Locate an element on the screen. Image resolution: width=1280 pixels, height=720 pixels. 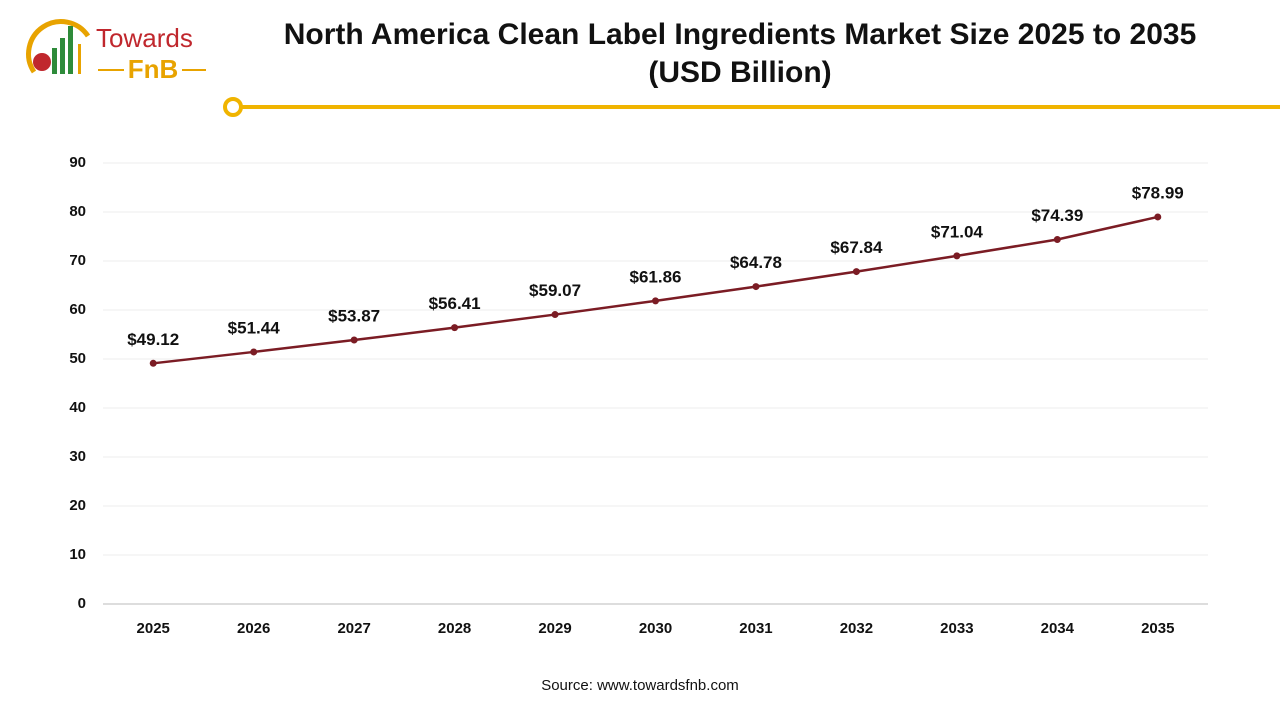
data-label: $61.86 is located at coordinates (656, 276).